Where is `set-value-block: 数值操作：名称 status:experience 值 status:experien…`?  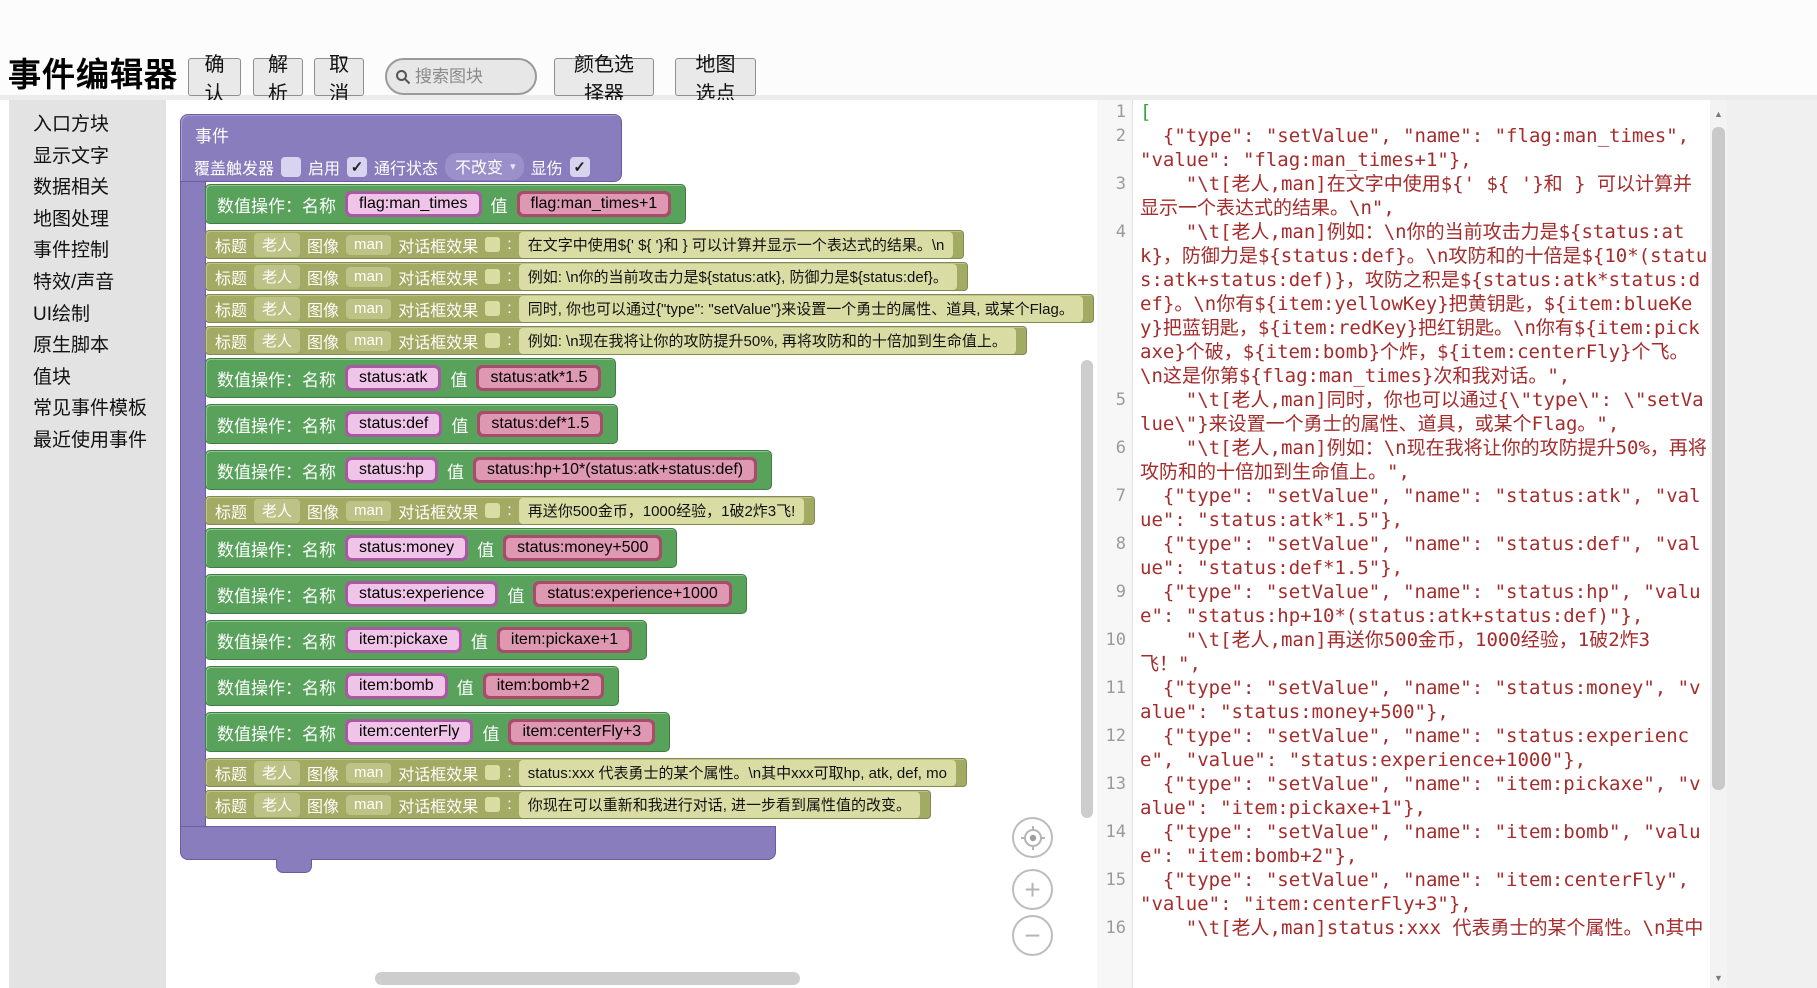
set-value-block: 数值操作：名称 status:experience 值 status:experien… is located at coordinates (476, 594).